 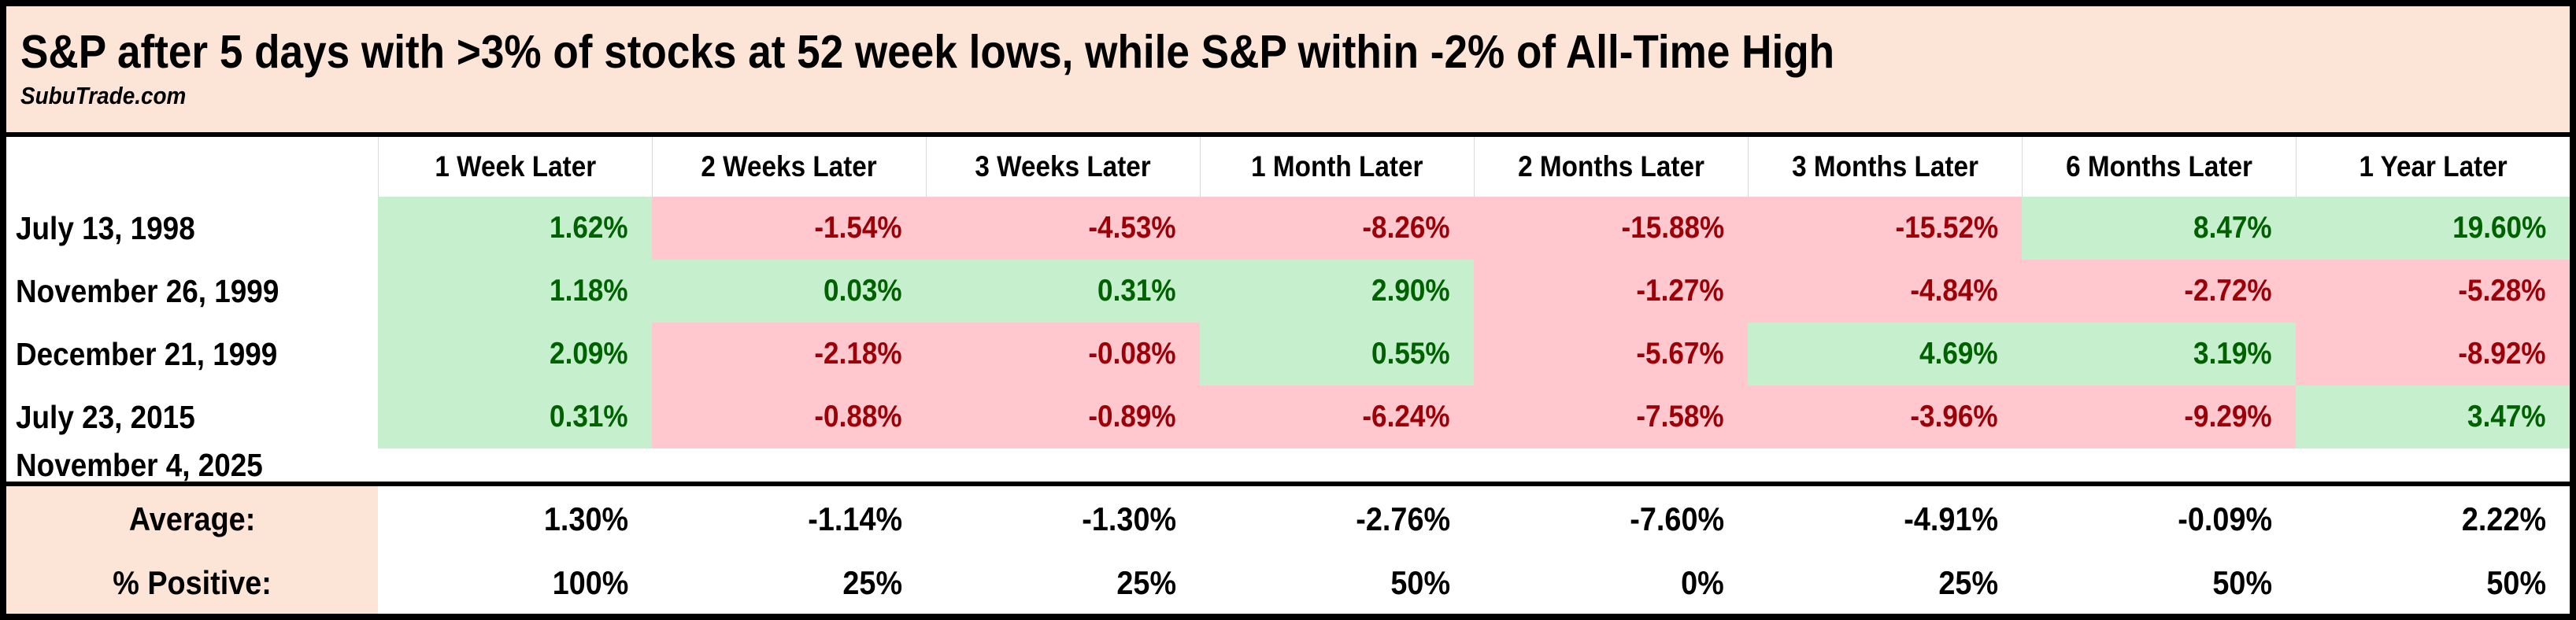 I want to click on percent-positive-label: % Positive:, so click(x=192, y=583).